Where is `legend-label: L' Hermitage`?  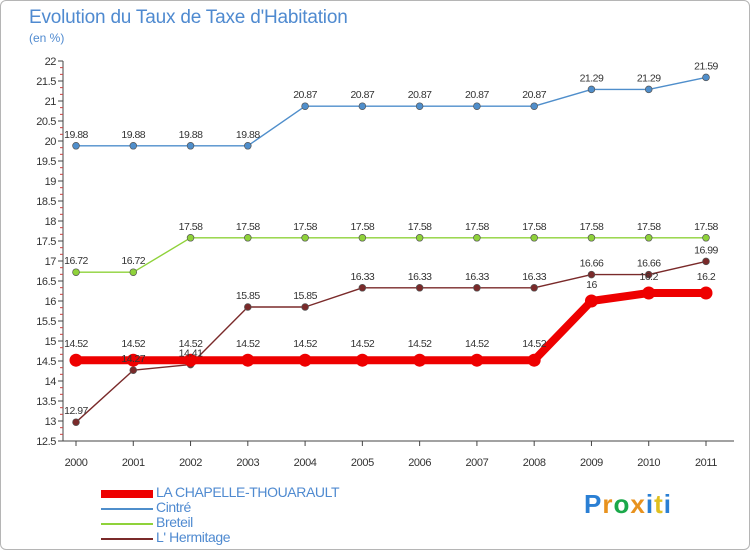
legend-label: L' Hermitage is located at coordinates (193, 537).